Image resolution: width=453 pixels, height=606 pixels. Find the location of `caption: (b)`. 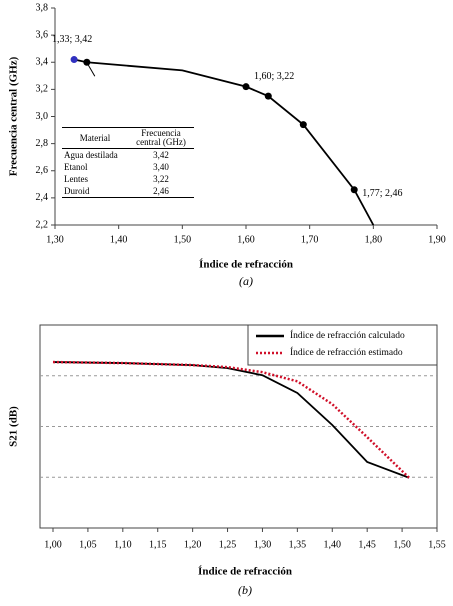

caption: (b) is located at coordinates (245, 590).